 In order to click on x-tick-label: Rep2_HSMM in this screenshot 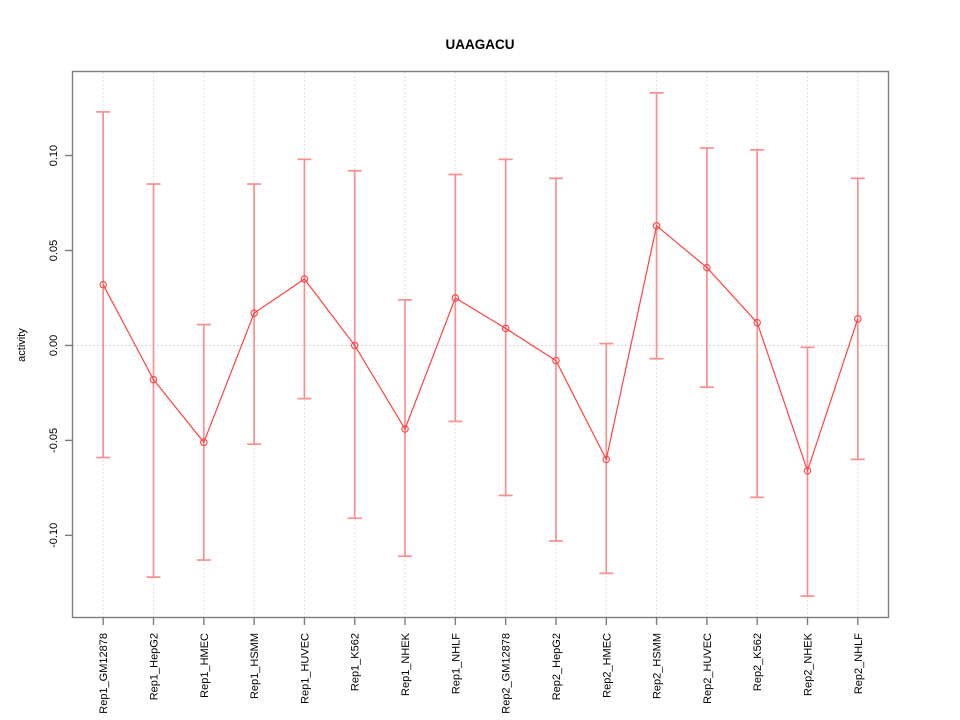, I will do `click(658, 666)`.